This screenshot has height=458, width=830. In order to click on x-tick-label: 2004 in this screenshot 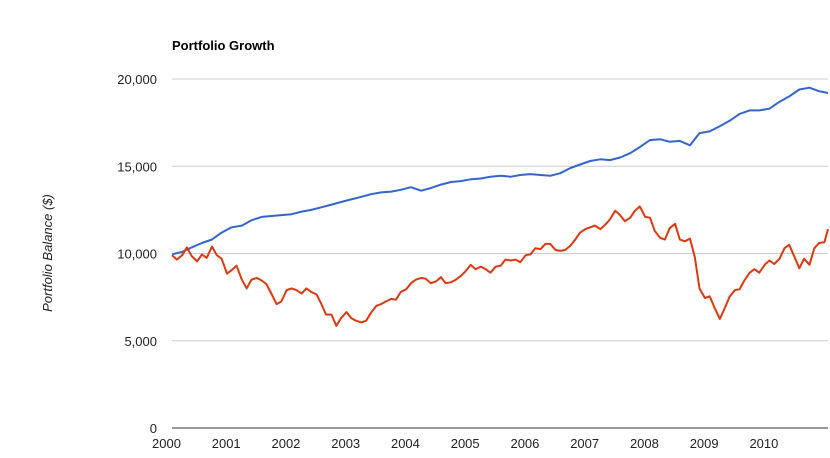, I will do `click(405, 443)`.